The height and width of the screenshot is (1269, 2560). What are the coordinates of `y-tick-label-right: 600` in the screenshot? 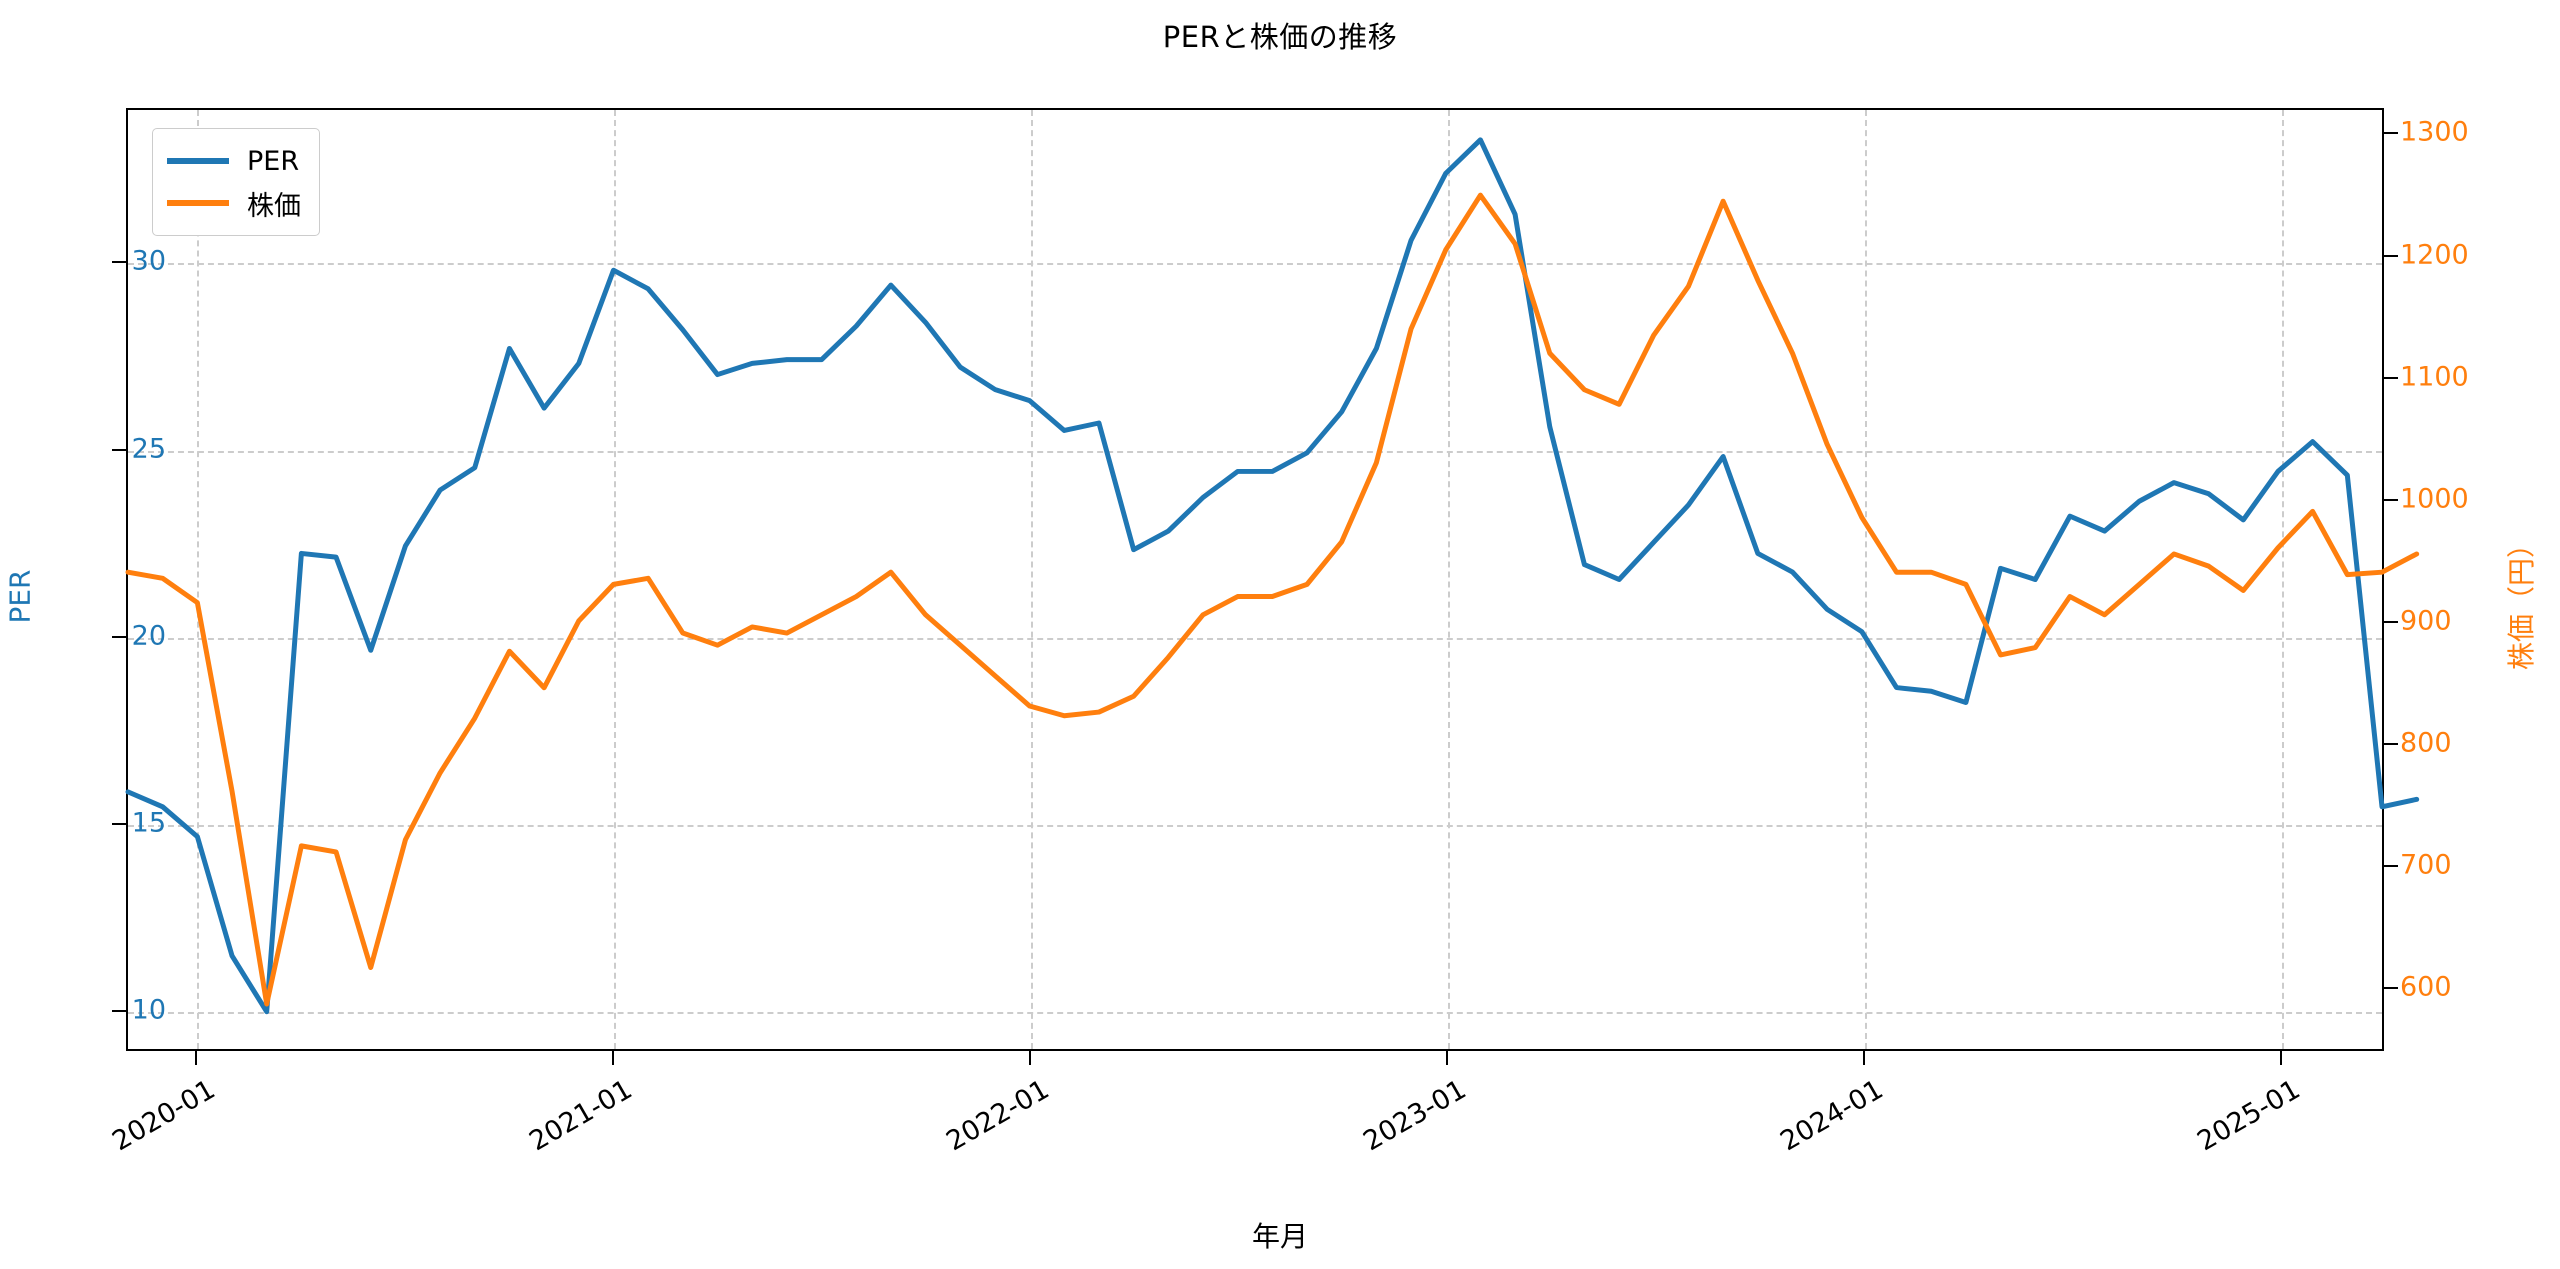 It's located at (2426, 987).